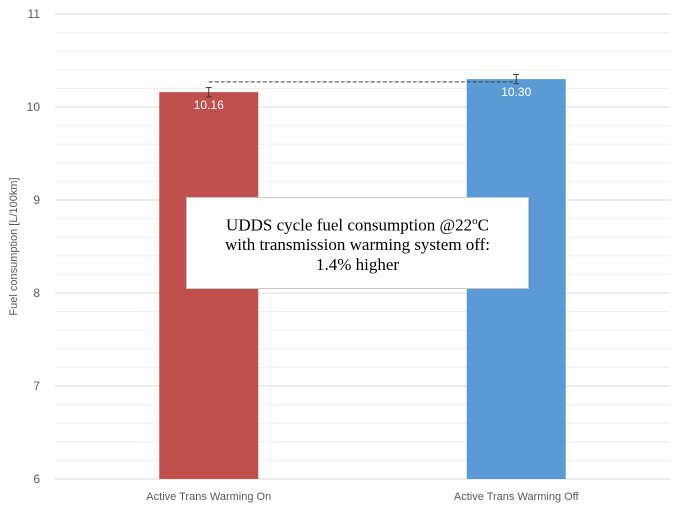 Image resolution: width=683 pixels, height=508 pixels. I want to click on data-label: 10.16, so click(209, 105).